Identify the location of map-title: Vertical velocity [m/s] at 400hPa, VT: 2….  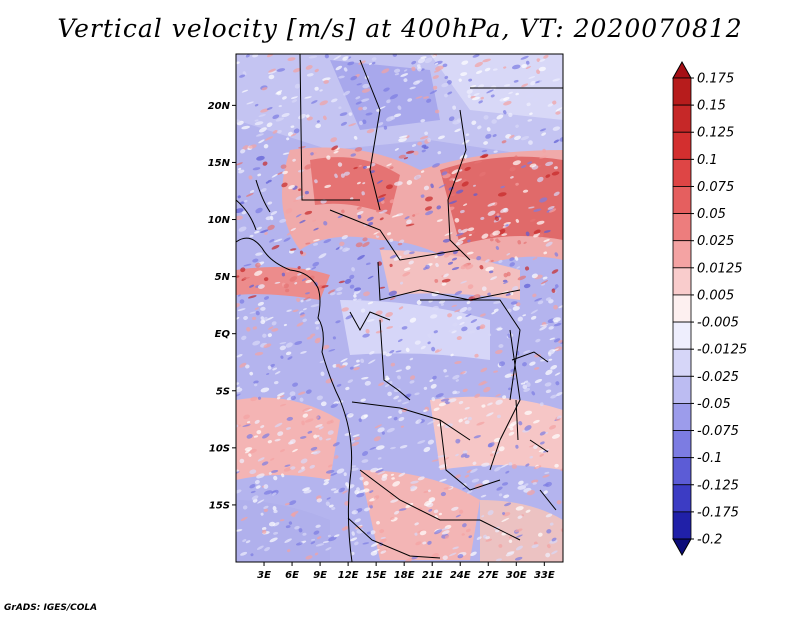
(400, 28).